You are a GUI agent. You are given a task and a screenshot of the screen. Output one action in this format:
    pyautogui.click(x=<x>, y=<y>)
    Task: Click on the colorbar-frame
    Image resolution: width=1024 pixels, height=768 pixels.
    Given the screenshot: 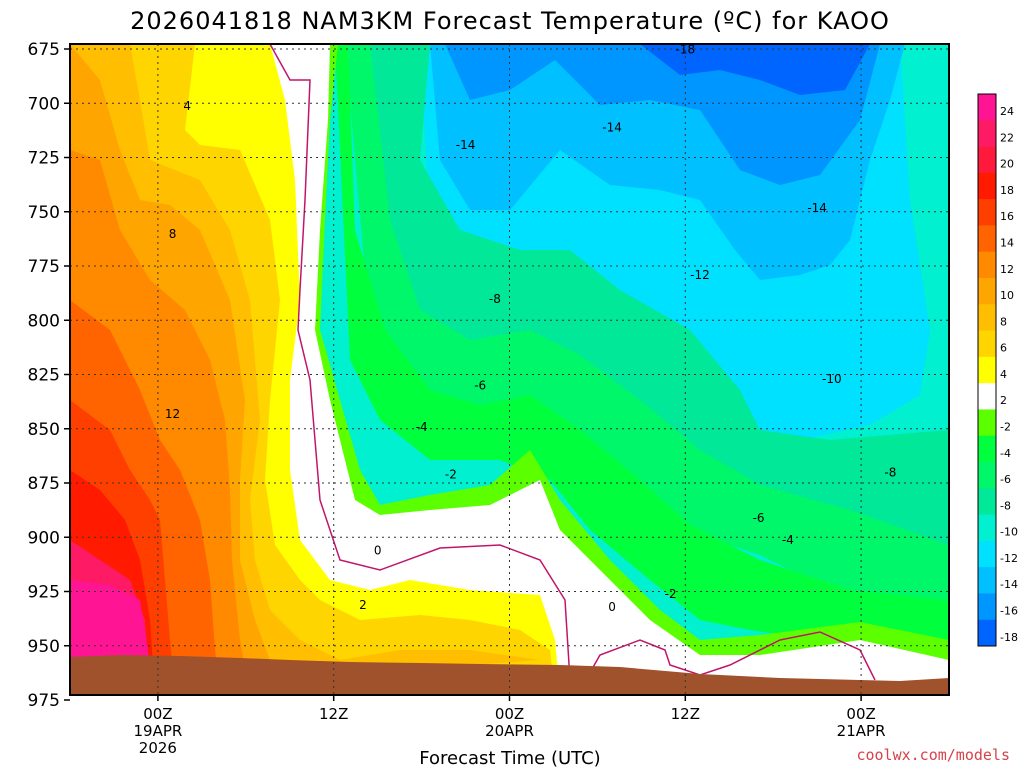 What is the action you would take?
    pyautogui.click(x=987, y=370)
    